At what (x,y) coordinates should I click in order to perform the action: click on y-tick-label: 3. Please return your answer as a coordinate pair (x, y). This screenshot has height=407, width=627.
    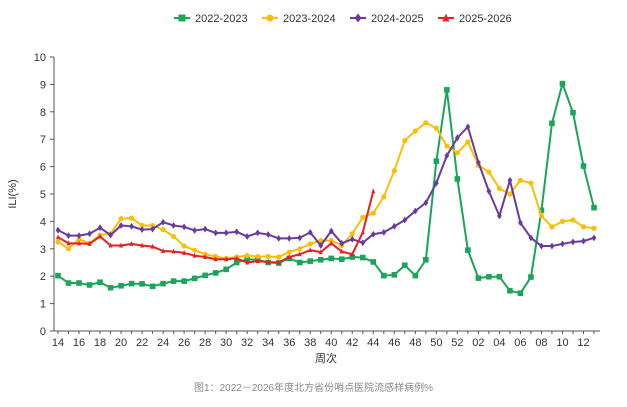
    Looking at the image, I should click on (43, 250).